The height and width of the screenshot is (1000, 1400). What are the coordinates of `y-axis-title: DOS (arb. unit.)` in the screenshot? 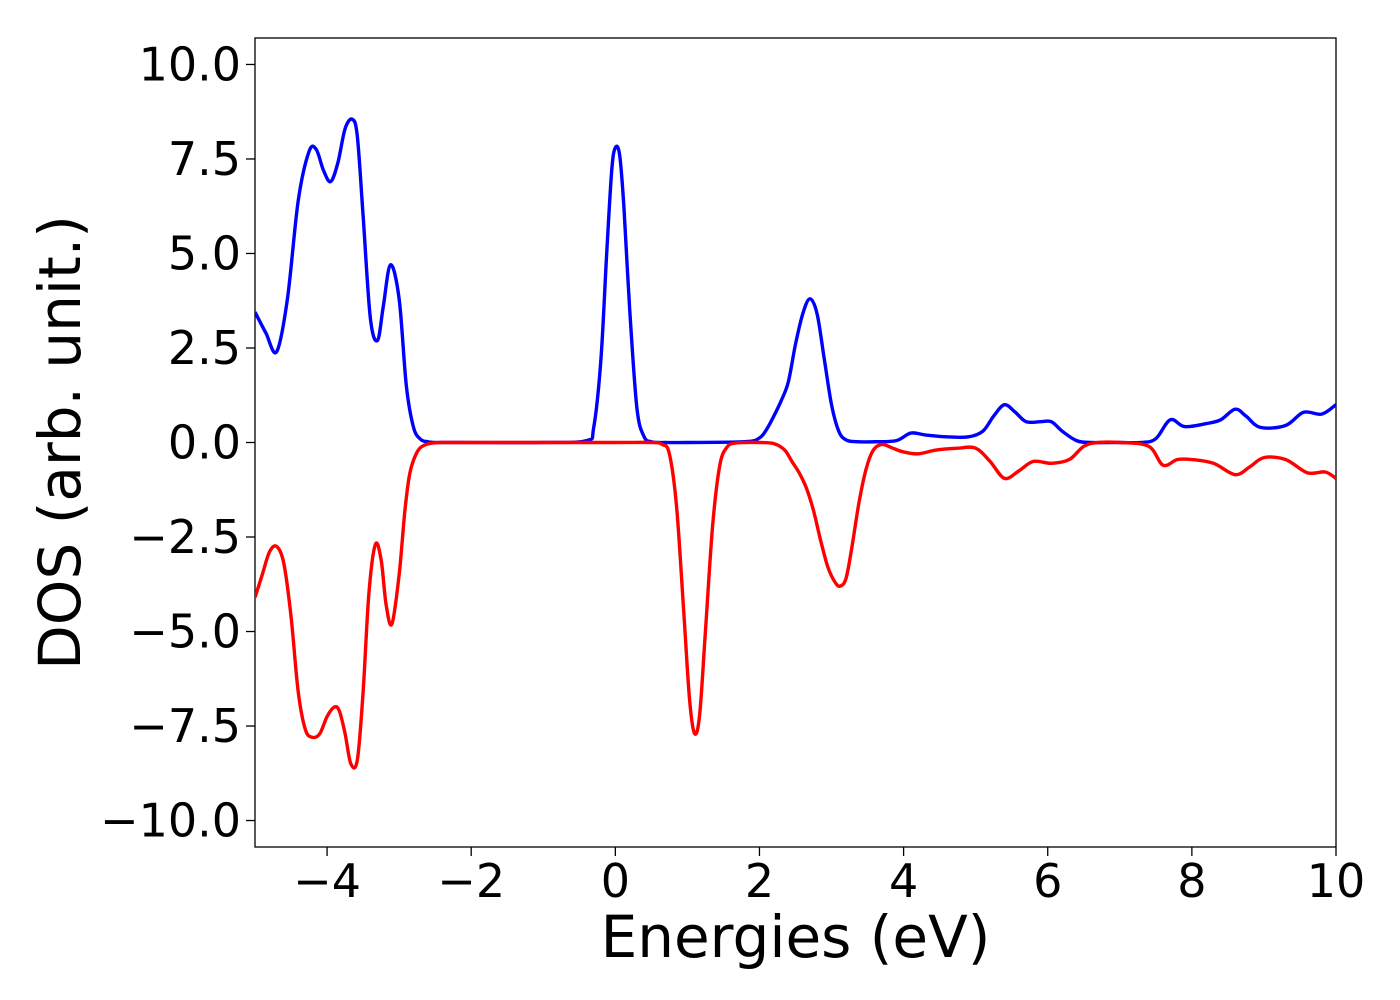 It's located at (60, 442).